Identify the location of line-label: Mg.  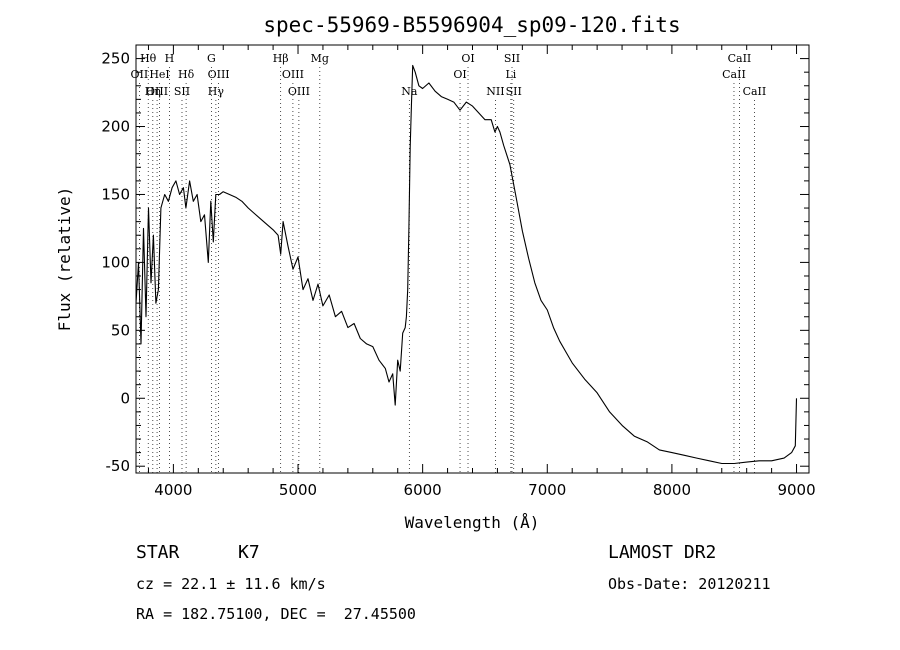
(320, 58).